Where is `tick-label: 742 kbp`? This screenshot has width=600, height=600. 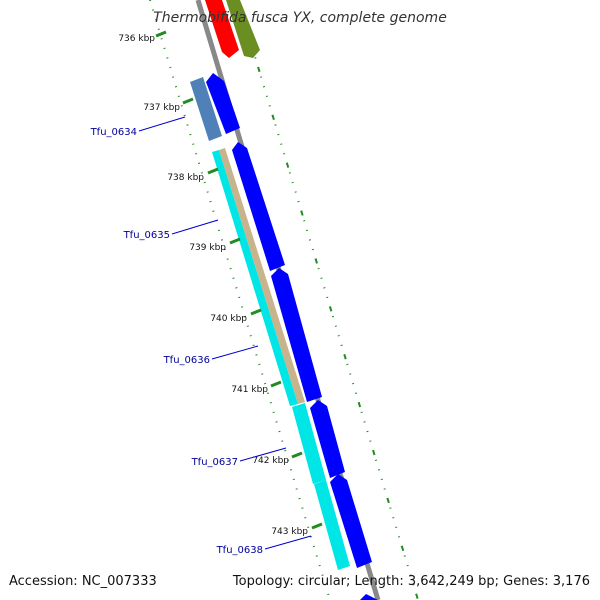 tick-label: 742 kbp is located at coordinates (270, 461).